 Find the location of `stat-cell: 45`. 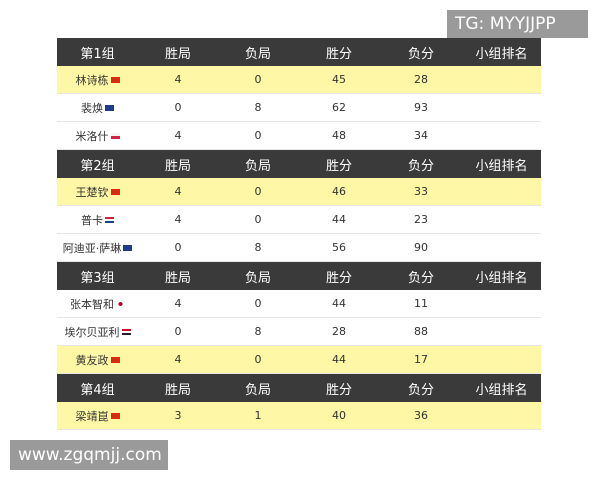

stat-cell: 45 is located at coordinates (339, 79).